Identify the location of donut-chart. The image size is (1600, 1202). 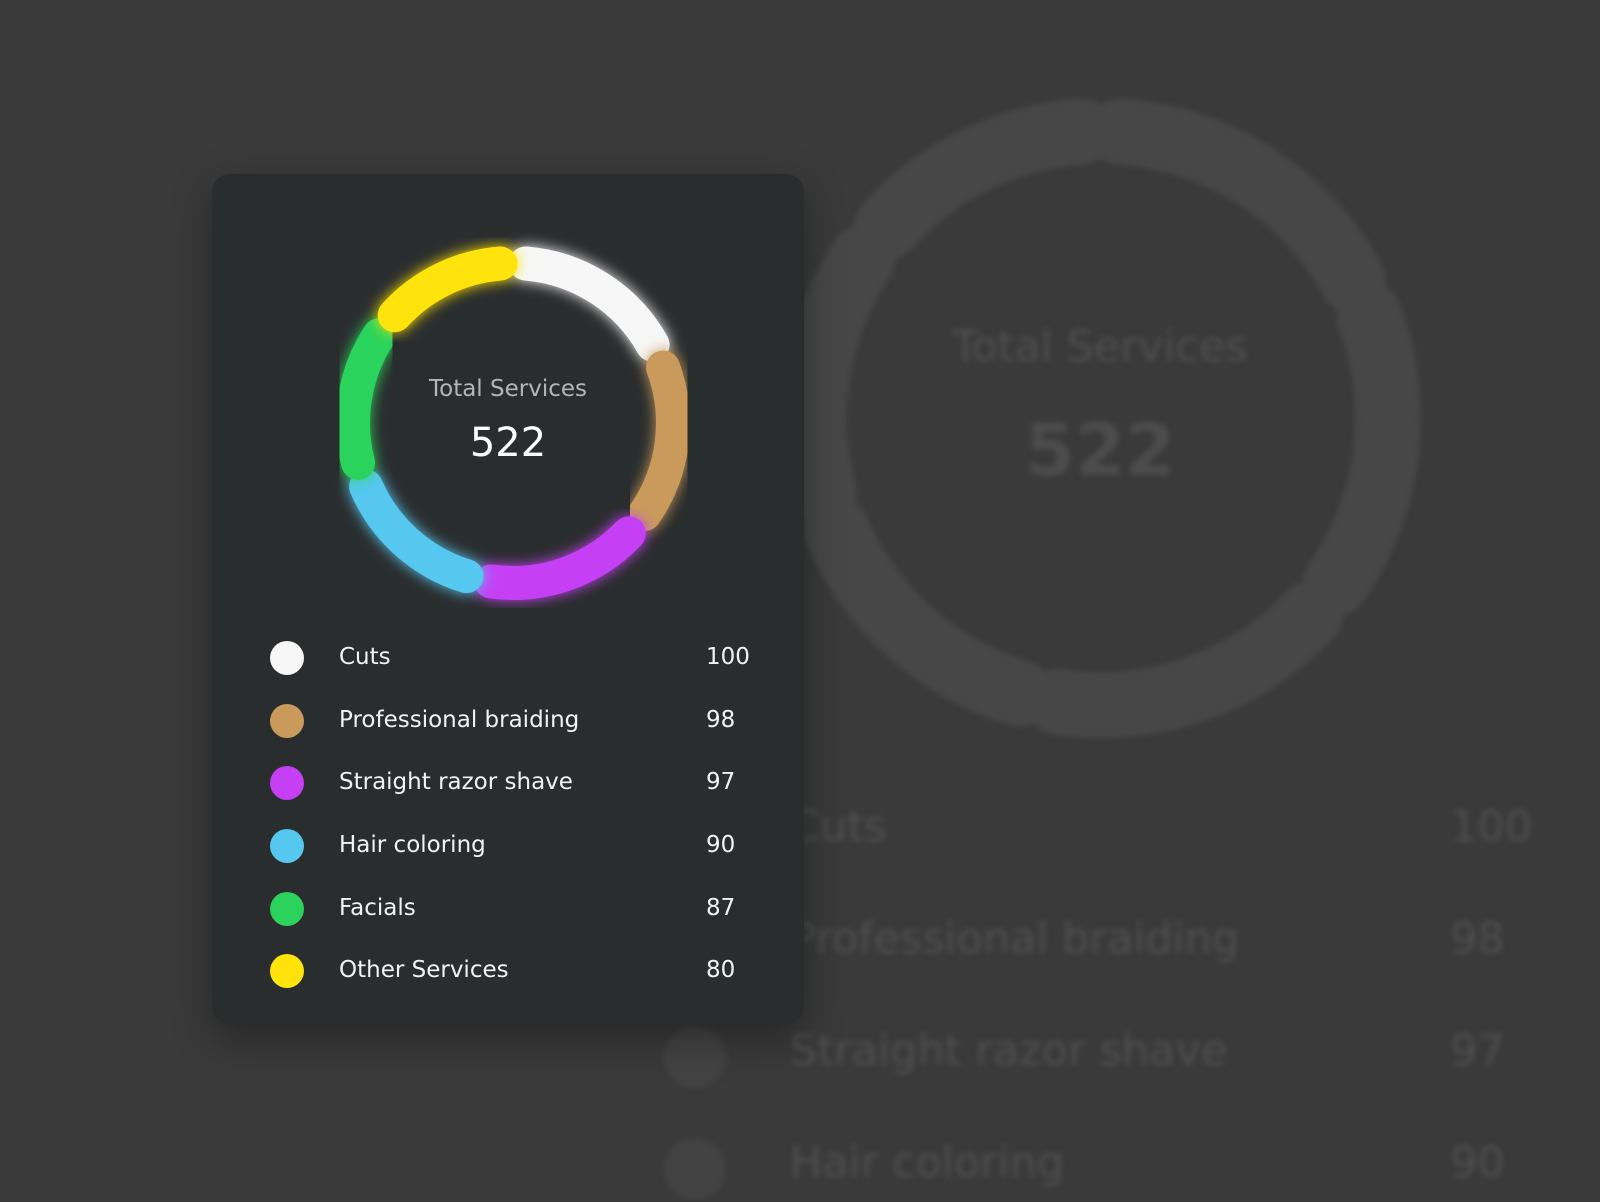
(513, 423).